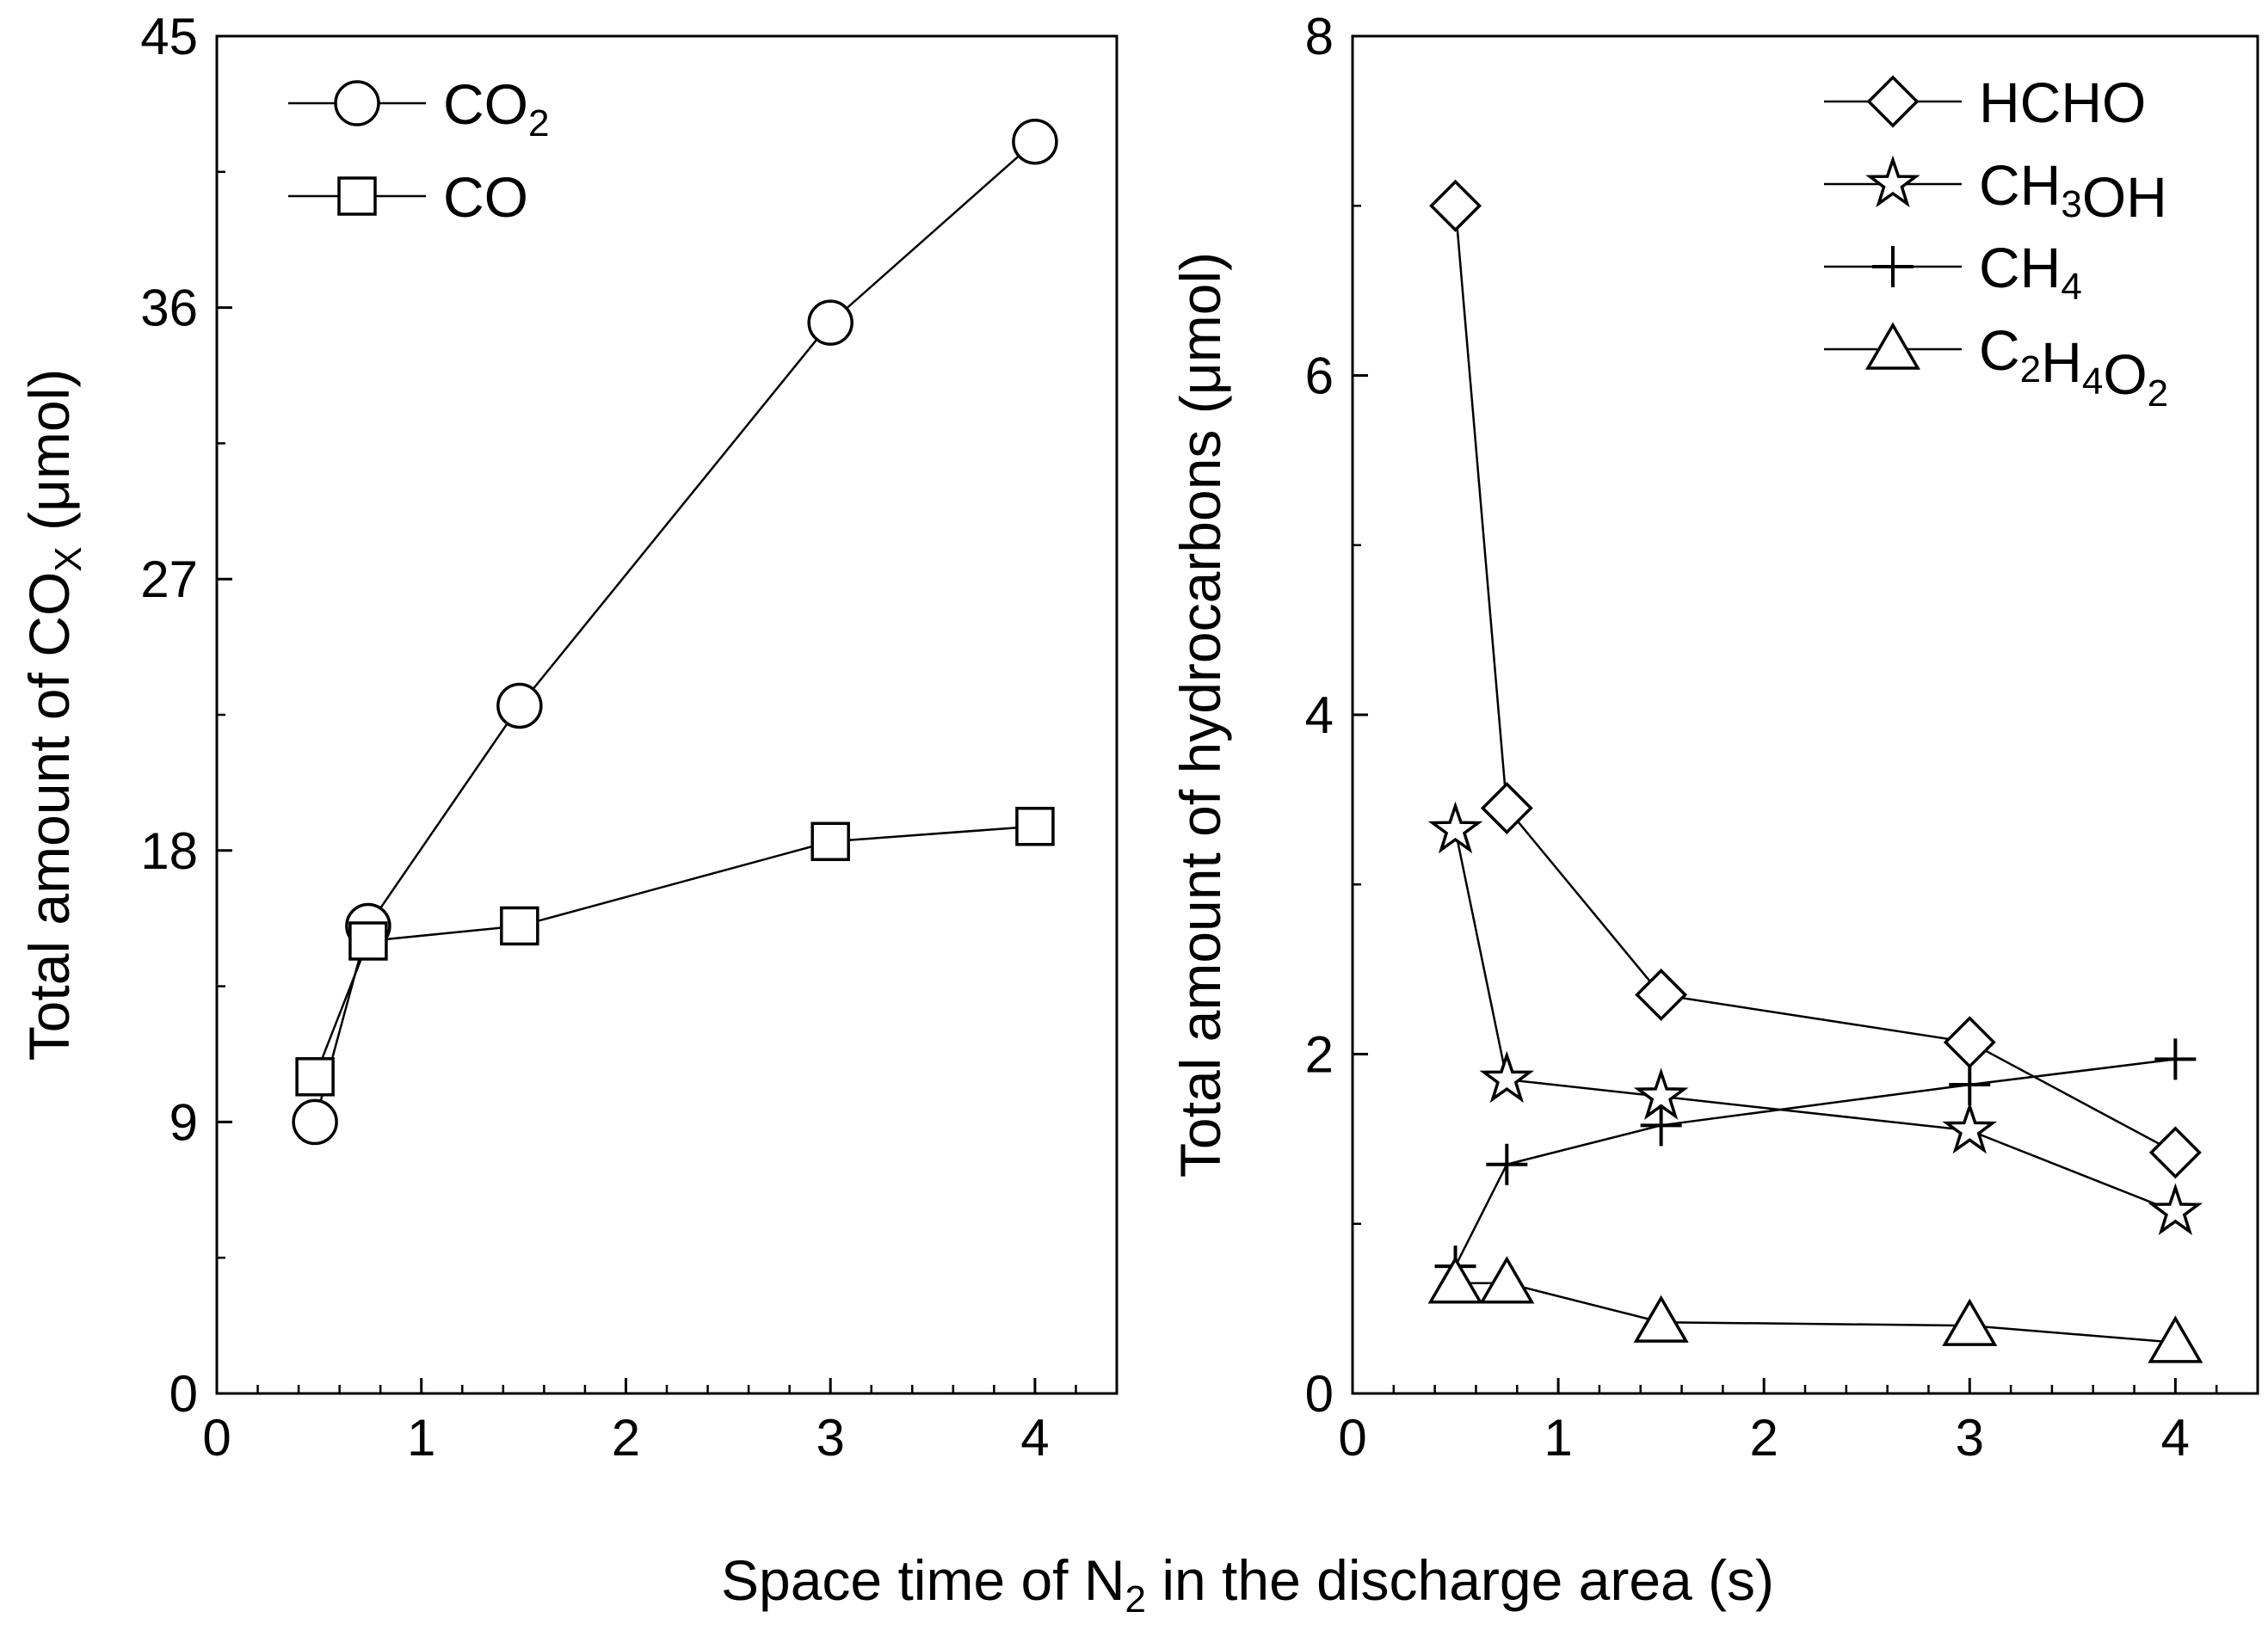 This screenshot has height=1630, width=2268. What do you see at coordinates (1893, 266) in the screenshot?
I see `legend-marker-plus` at bounding box center [1893, 266].